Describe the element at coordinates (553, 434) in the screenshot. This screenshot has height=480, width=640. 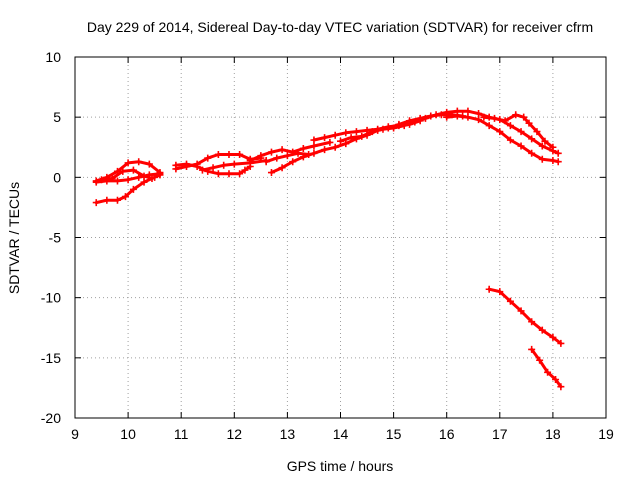
I see `x-tick-label: 18` at that location.